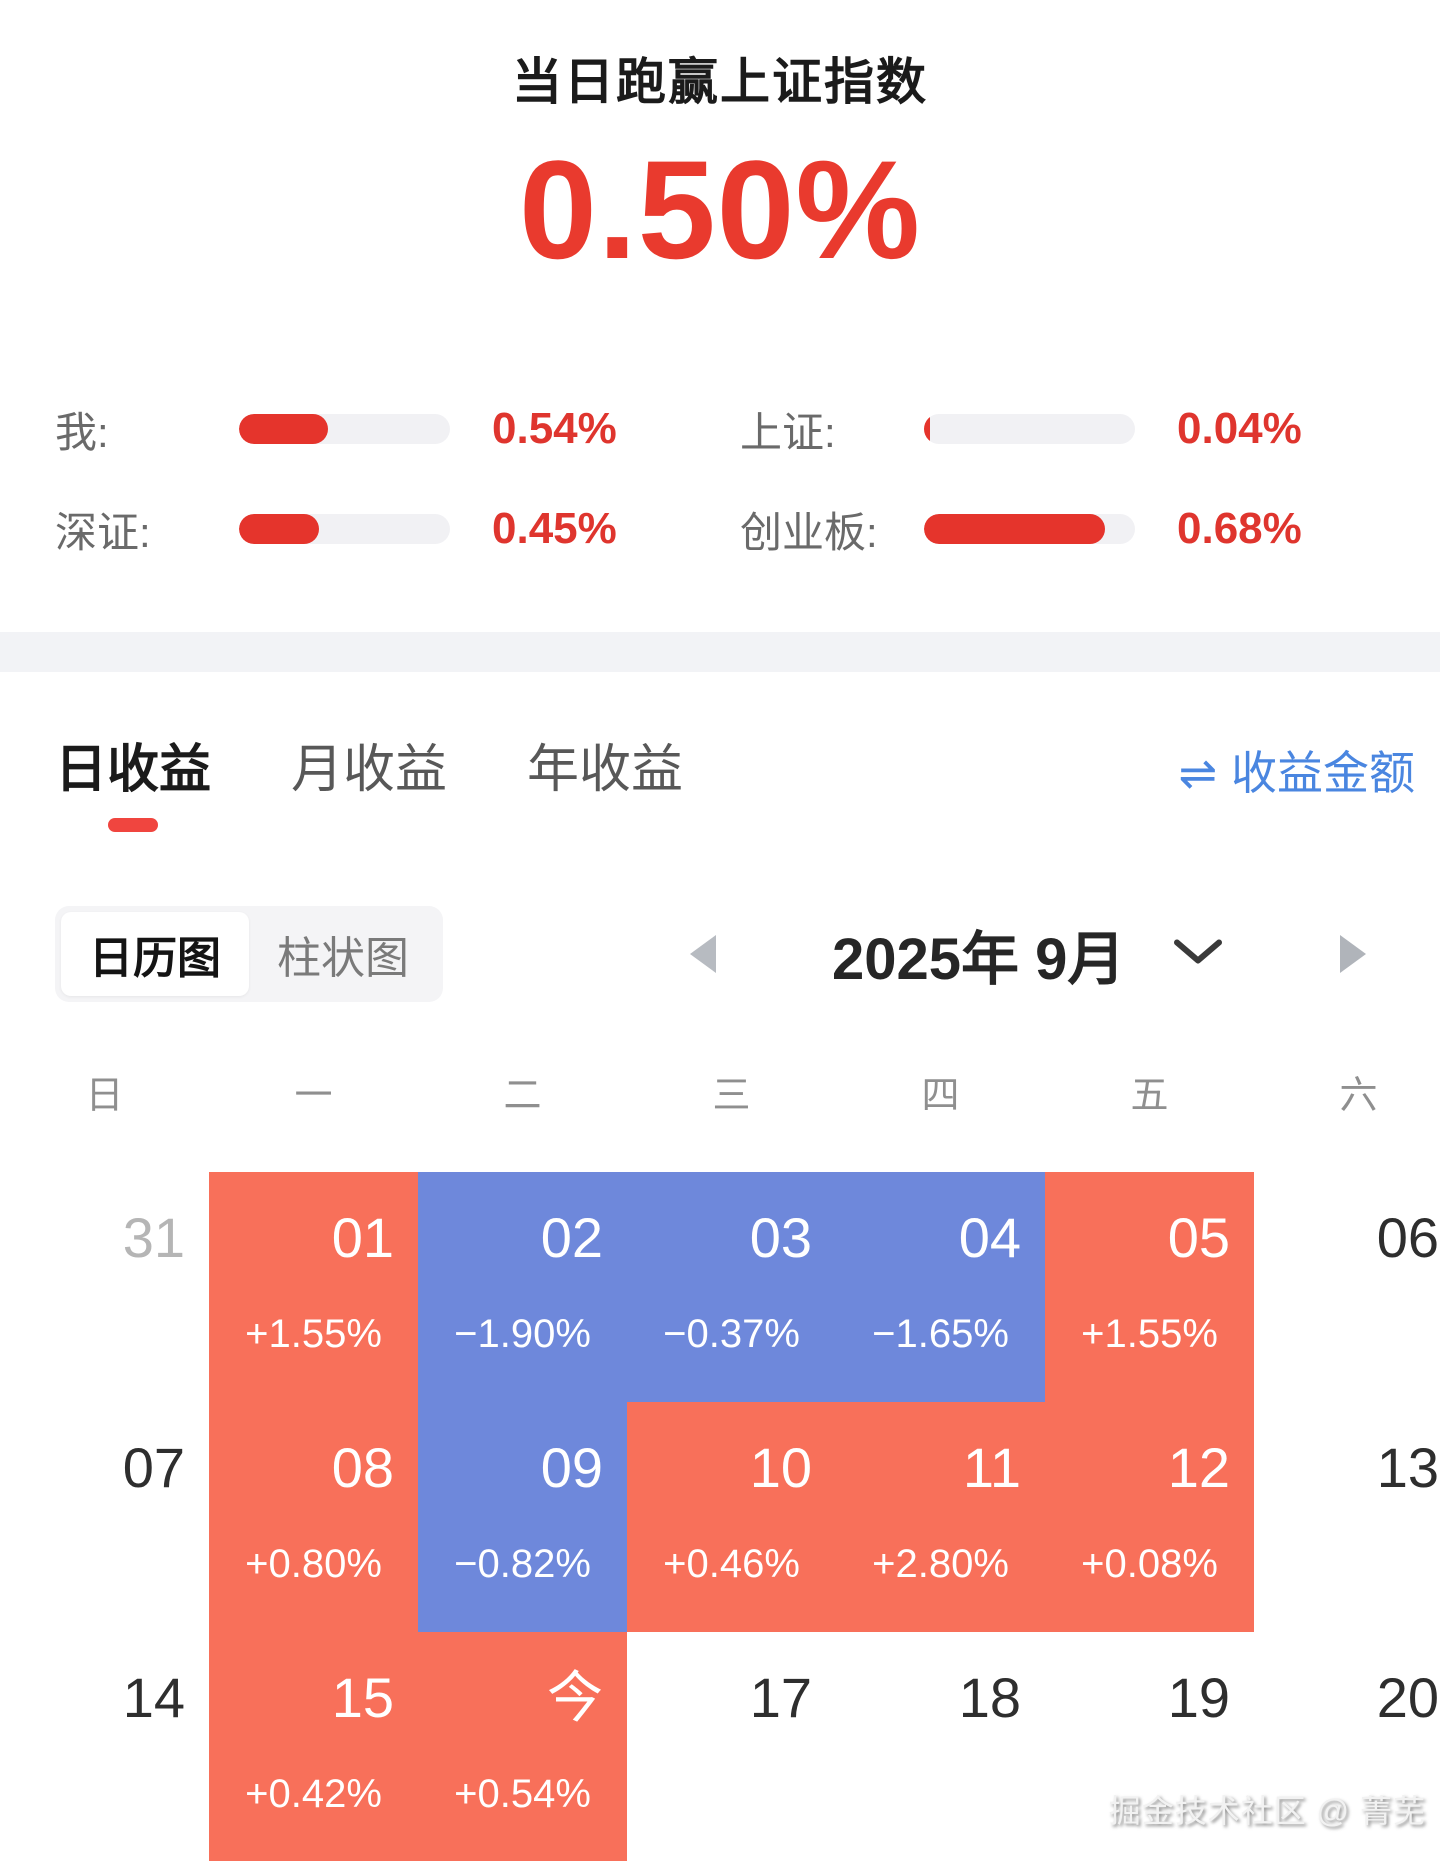 The height and width of the screenshot is (1861, 1440). I want to click on tab-daily-return: 日收益, so click(133, 770).